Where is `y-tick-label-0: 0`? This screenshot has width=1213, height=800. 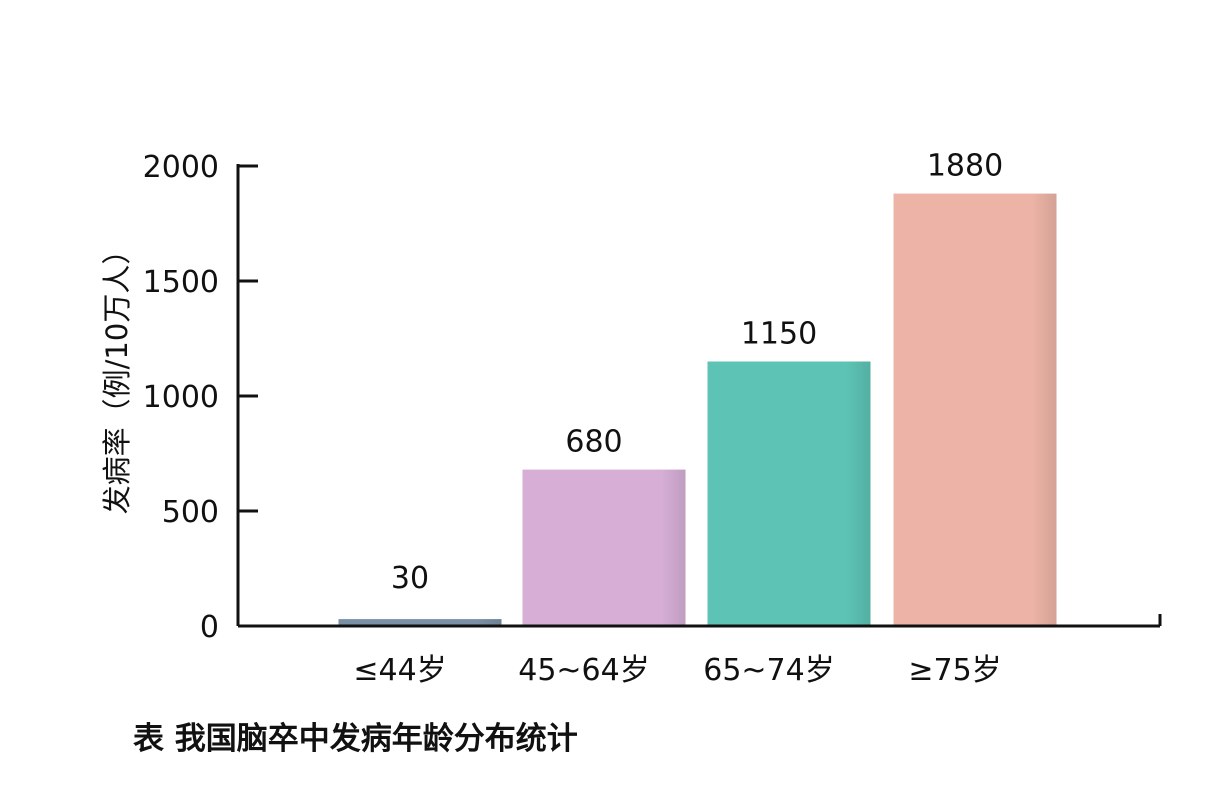
y-tick-label-0: 0 is located at coordinates (209, 627).